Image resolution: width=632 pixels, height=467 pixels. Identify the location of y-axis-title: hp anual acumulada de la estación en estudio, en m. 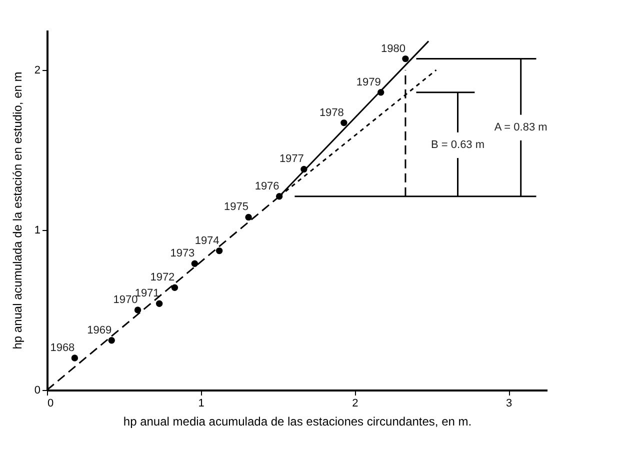
(17, 211).